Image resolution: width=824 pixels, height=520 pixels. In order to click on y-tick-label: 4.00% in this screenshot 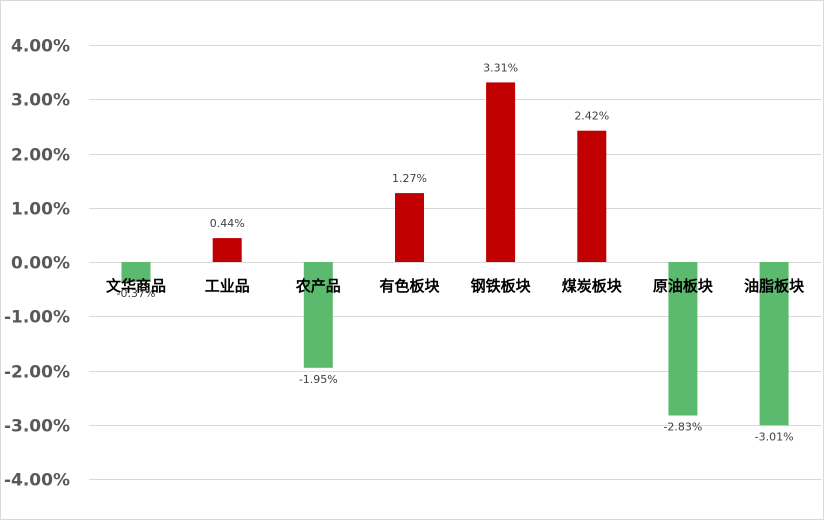, I will do `click(40, 47)`.